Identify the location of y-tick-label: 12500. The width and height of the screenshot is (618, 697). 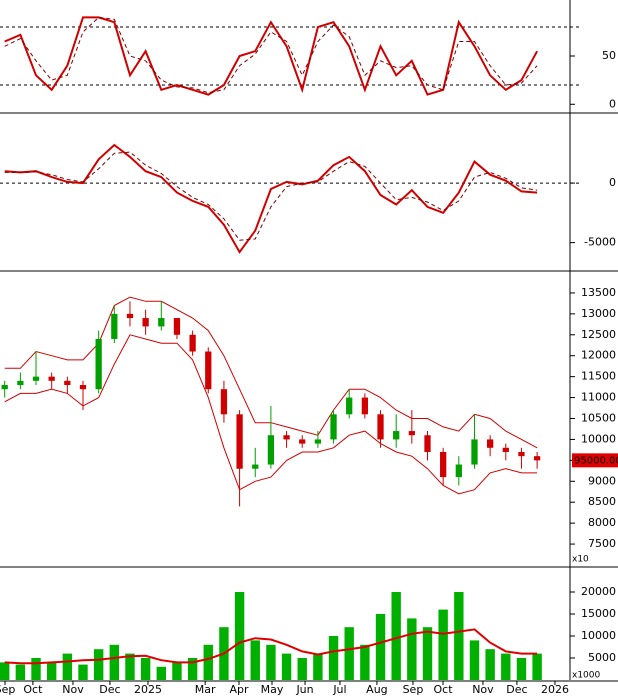
(598, 334).